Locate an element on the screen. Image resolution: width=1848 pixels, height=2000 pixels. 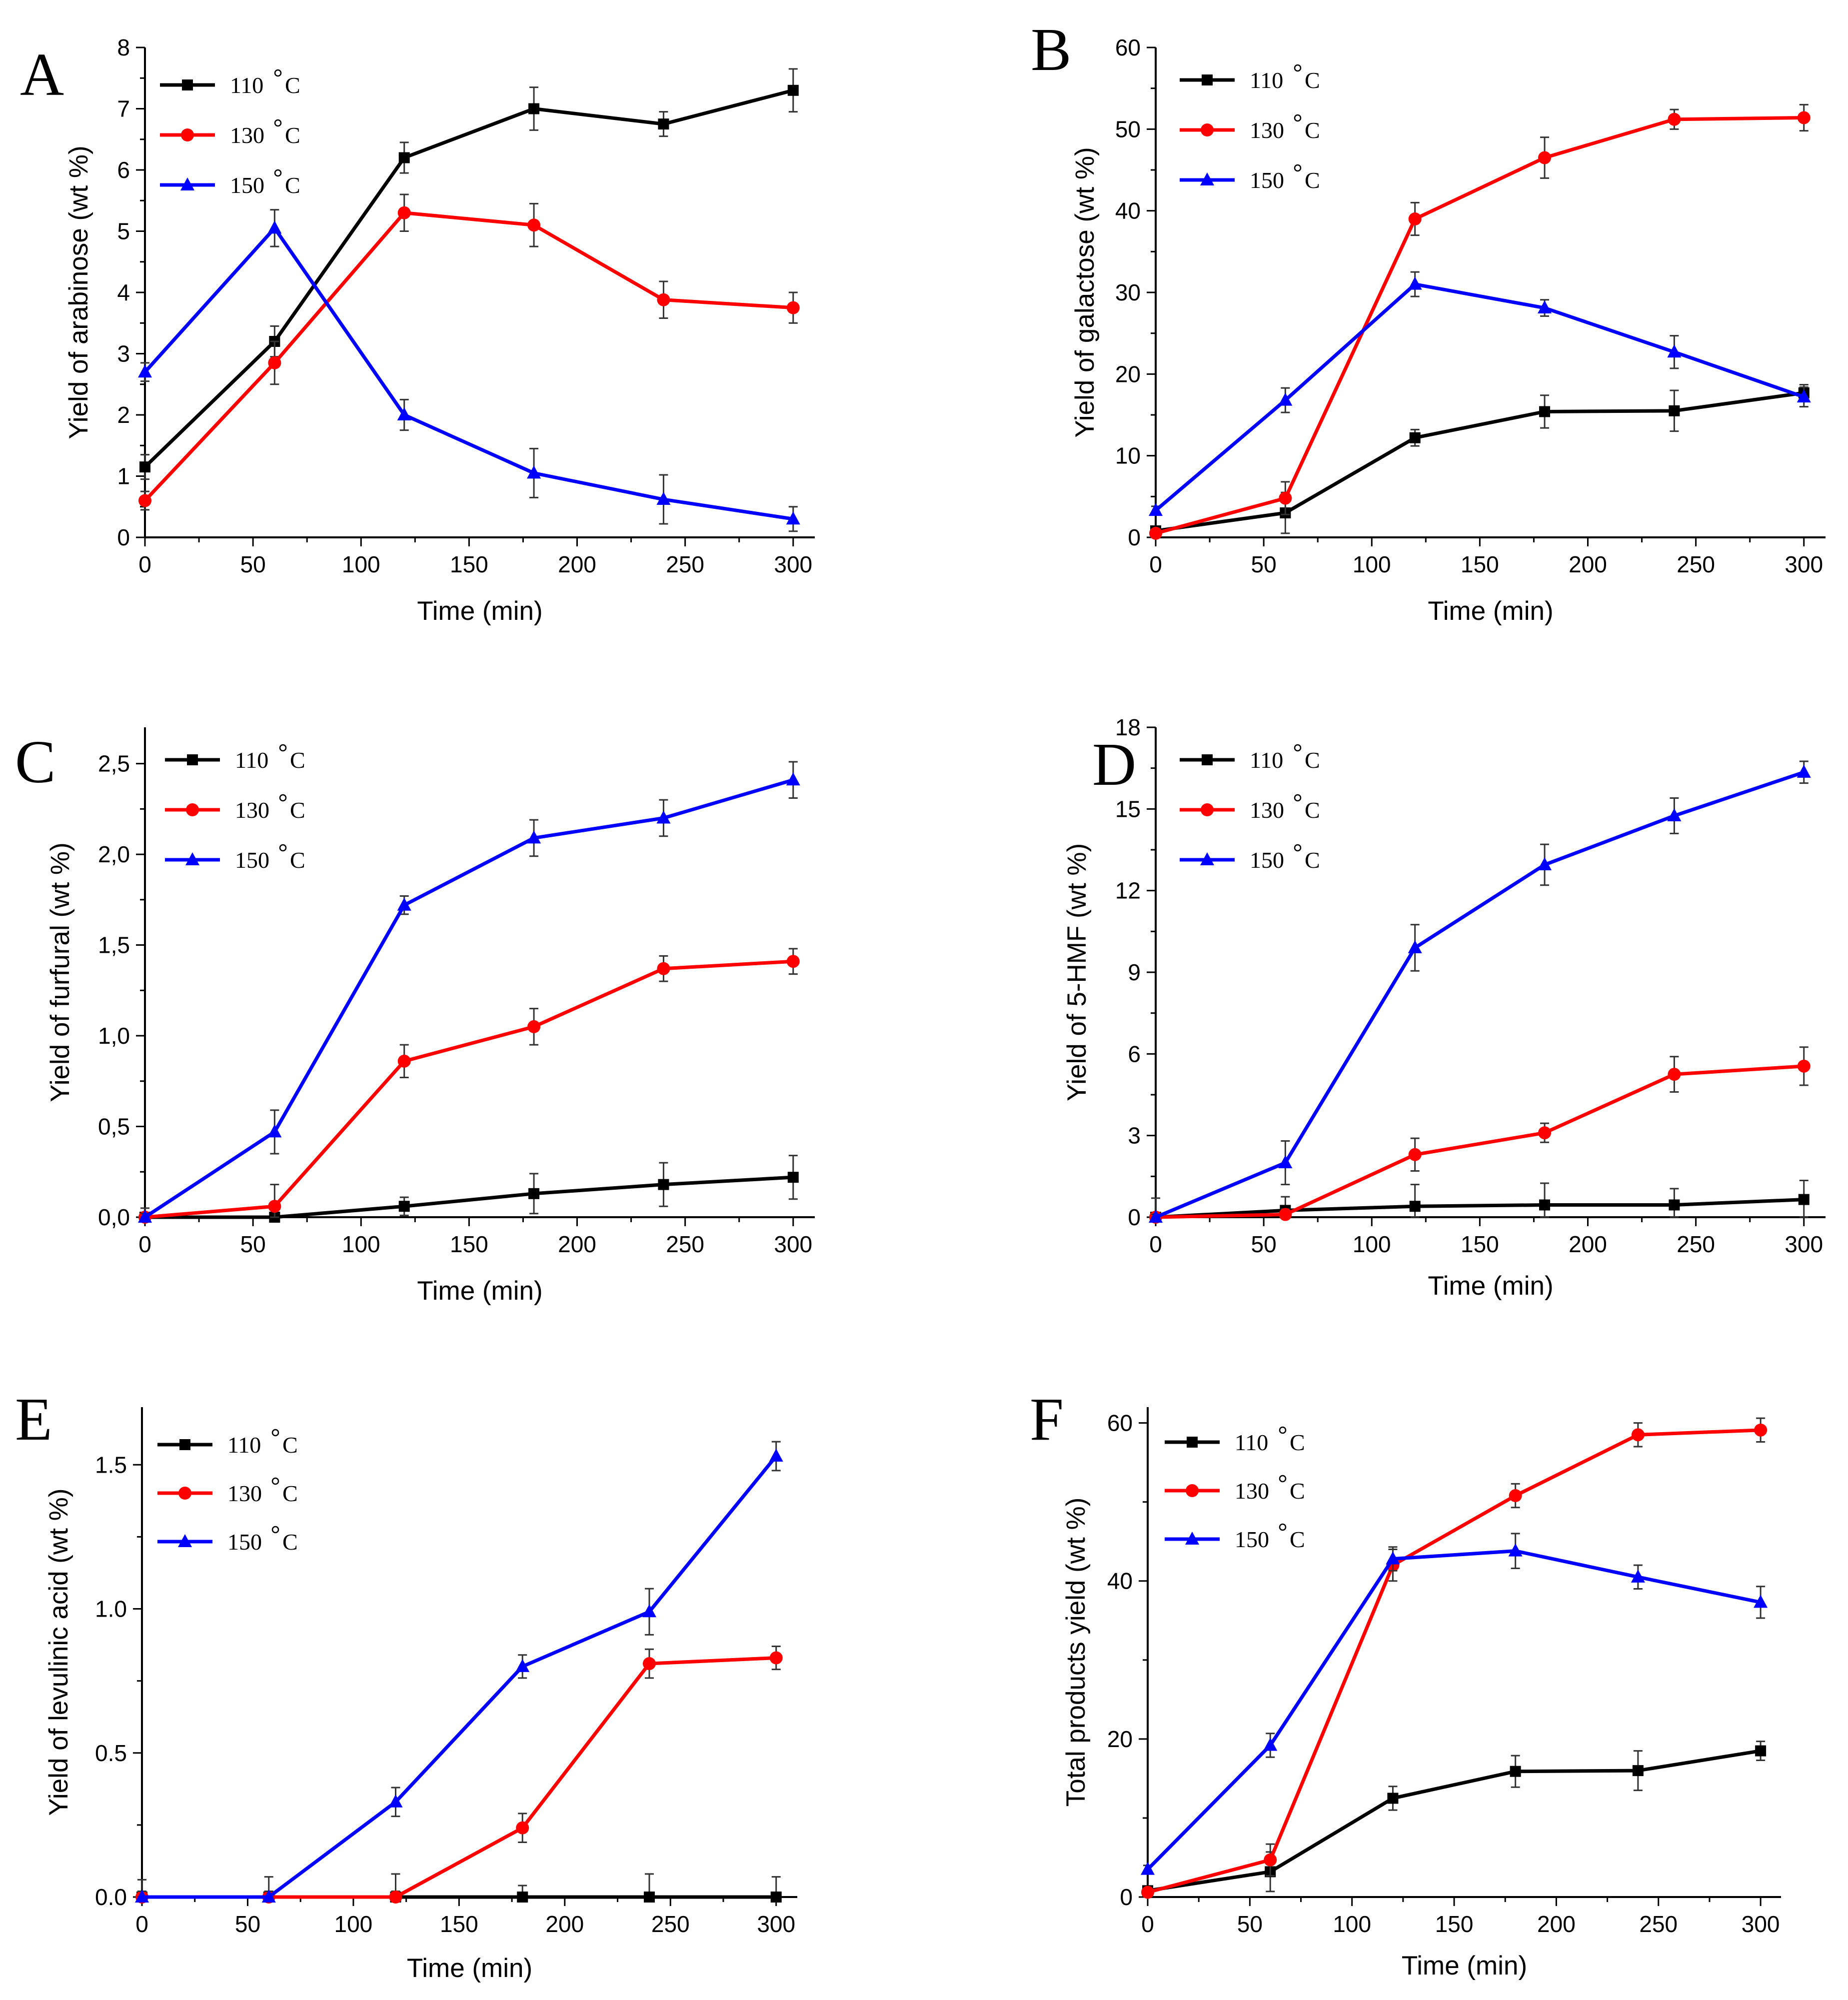
legend-item-110: 110 C is located at coordinates (1250, 759).